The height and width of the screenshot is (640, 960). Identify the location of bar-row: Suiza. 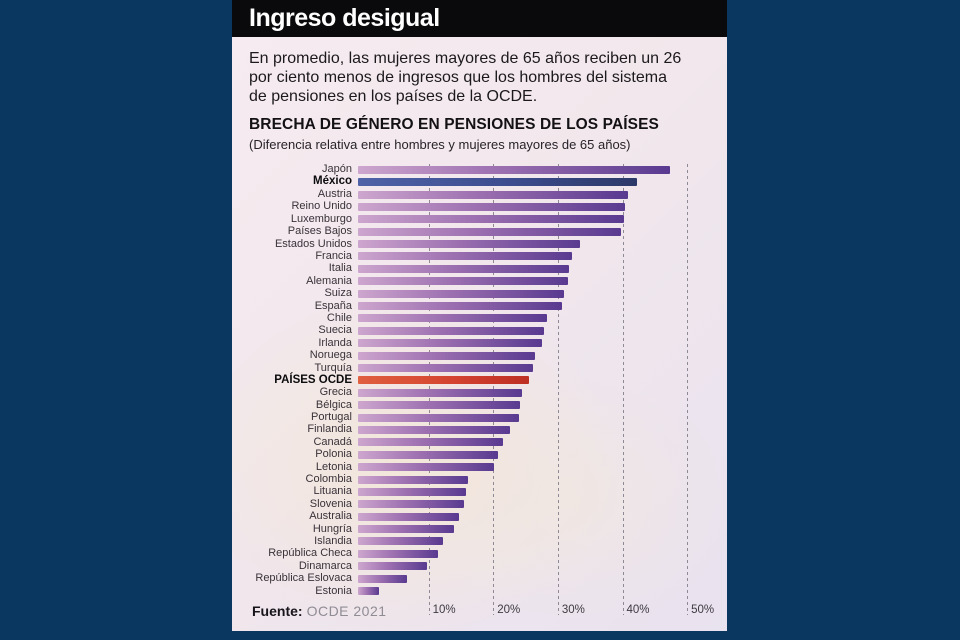
(483, 293).